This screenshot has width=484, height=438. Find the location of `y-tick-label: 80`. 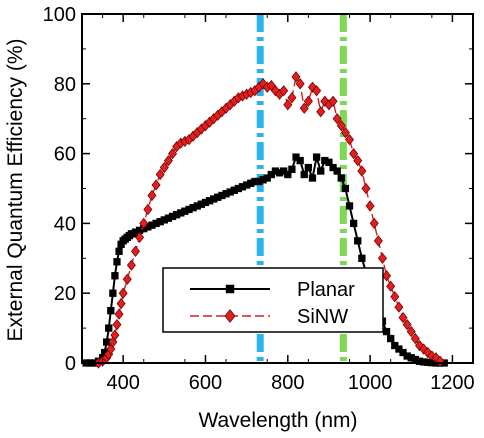

y-tick-label: 80 is located at coordinates (65, 85).